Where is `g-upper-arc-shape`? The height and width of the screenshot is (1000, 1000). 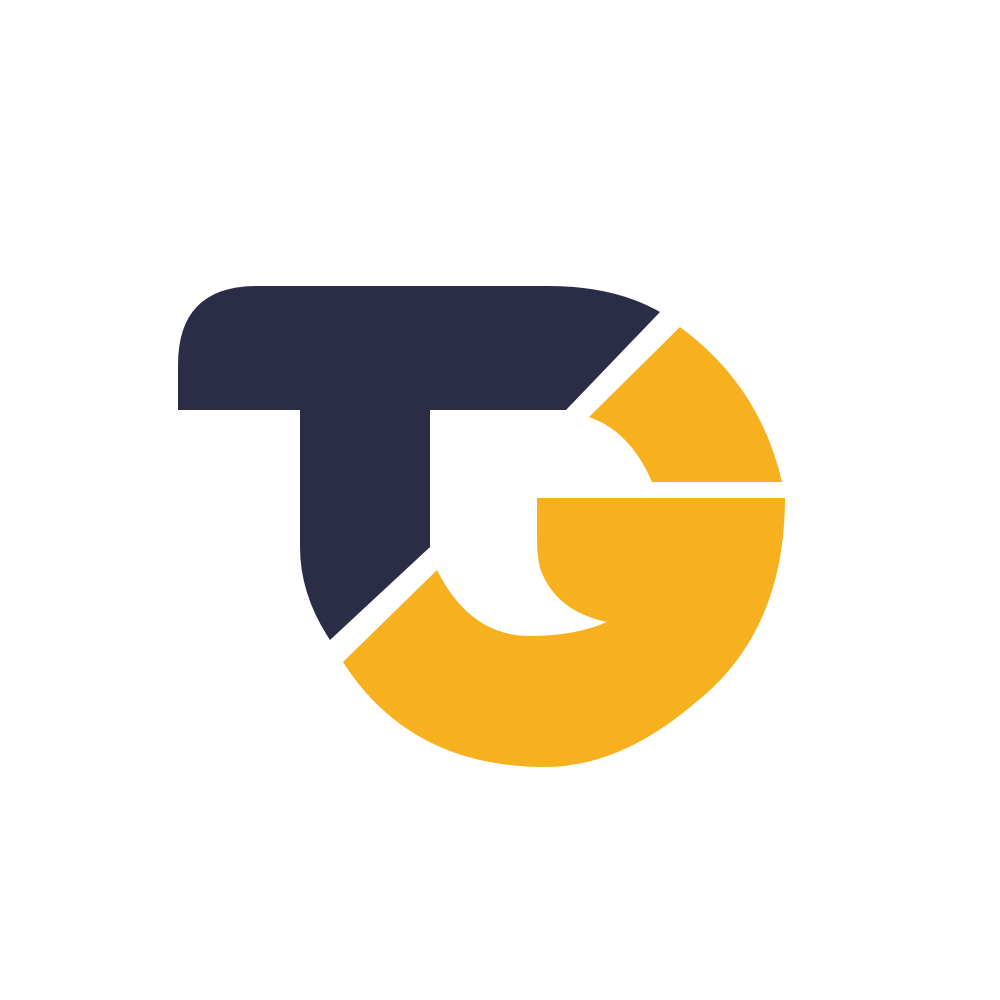 g-upper-arc-shape is located at coordinates (685, 404).